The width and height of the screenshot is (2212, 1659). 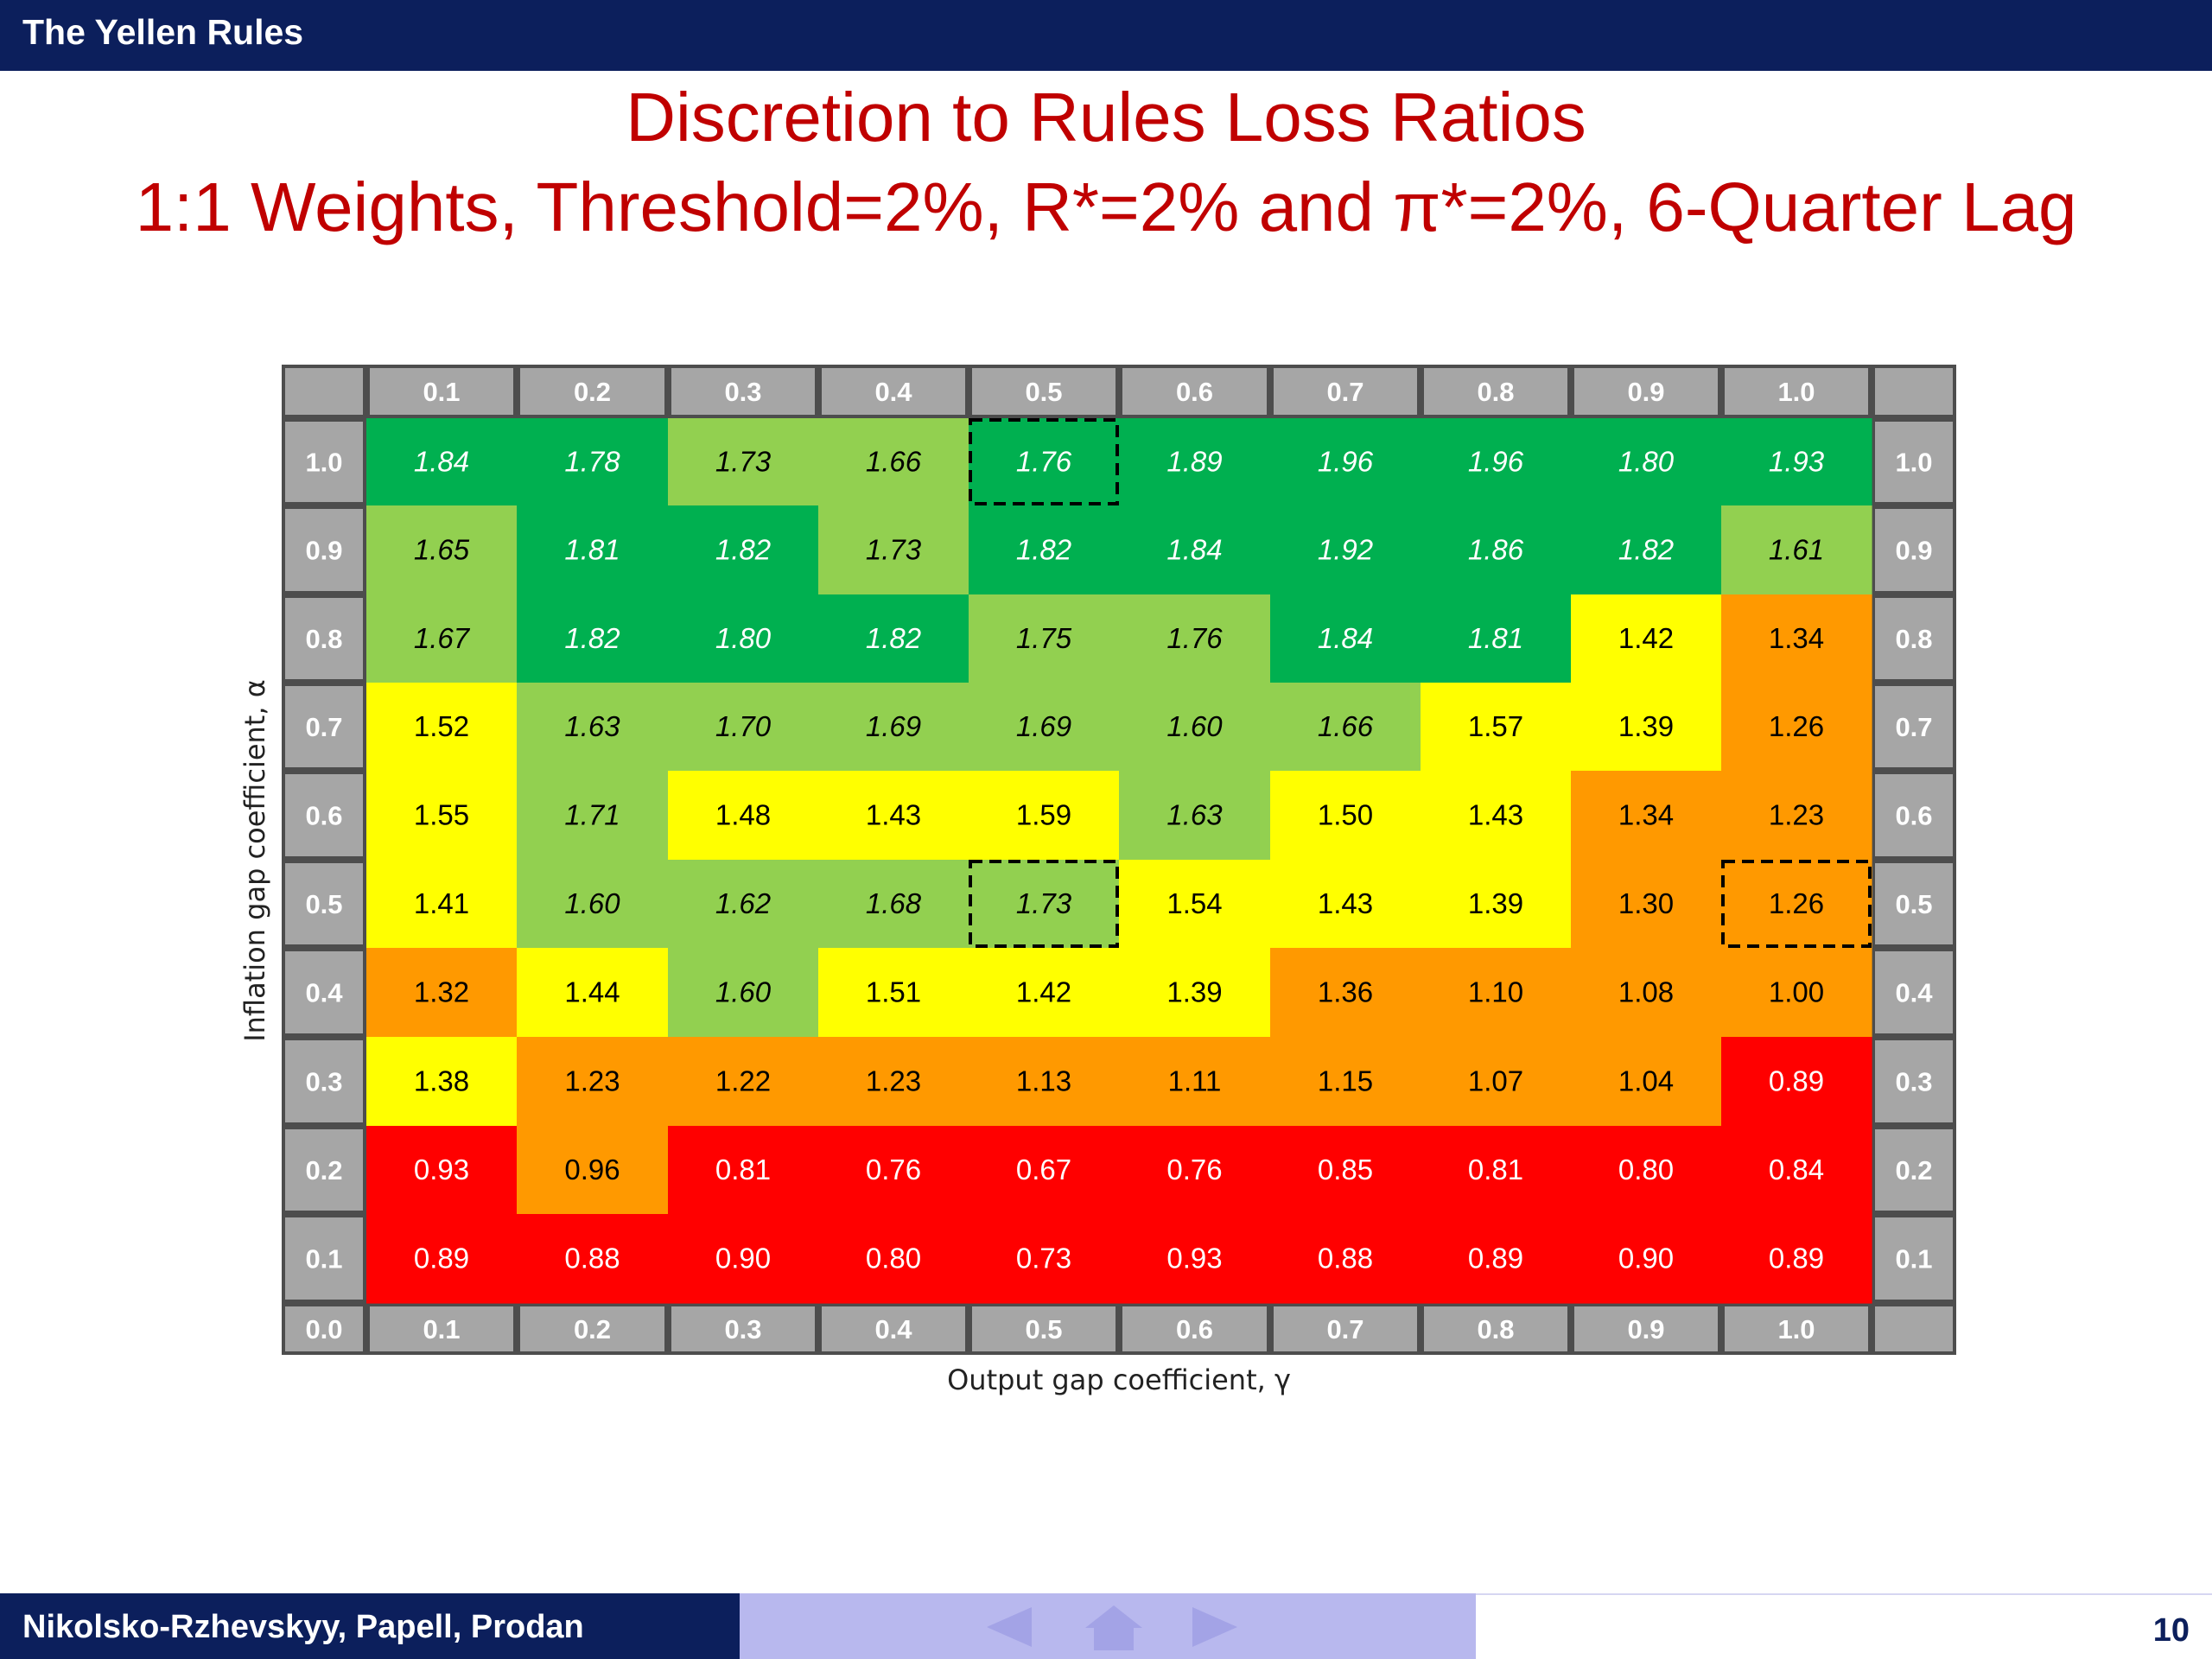 I want to click on corner-label: 0.0, so click(x=323, y=1329).